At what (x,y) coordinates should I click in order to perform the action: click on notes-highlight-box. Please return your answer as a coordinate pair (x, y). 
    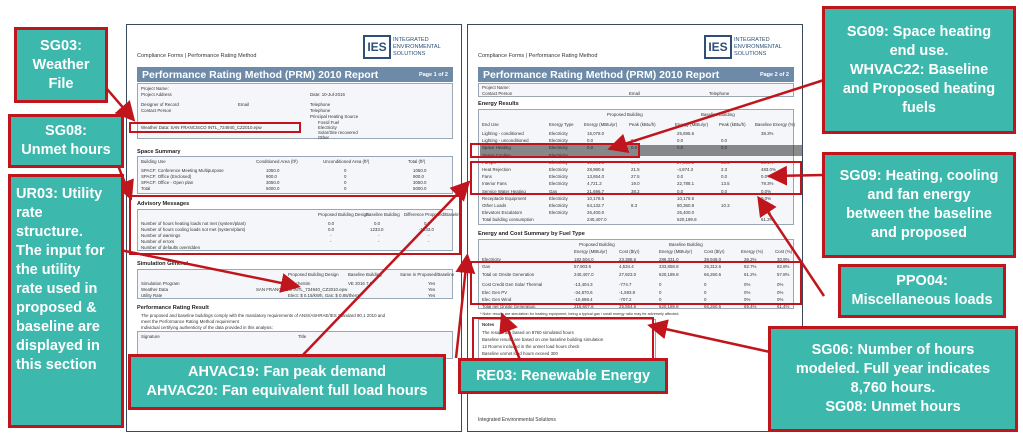
    Looking at the image, I should click on (563, 340).